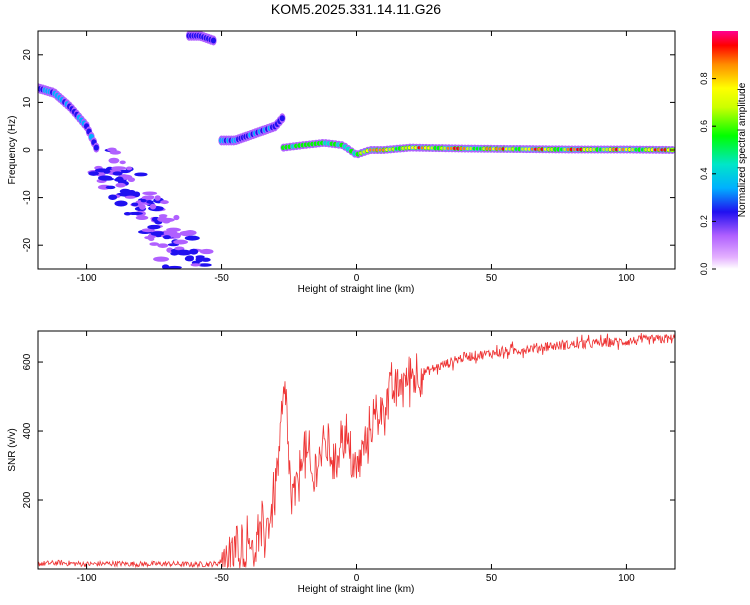 The height and width of the screenshot is (605, 750). What do you see at coordinates (704, 78) in the screenshot?
I see `colorbar-tick-label: 0.8` at bounding box center [704, 78].